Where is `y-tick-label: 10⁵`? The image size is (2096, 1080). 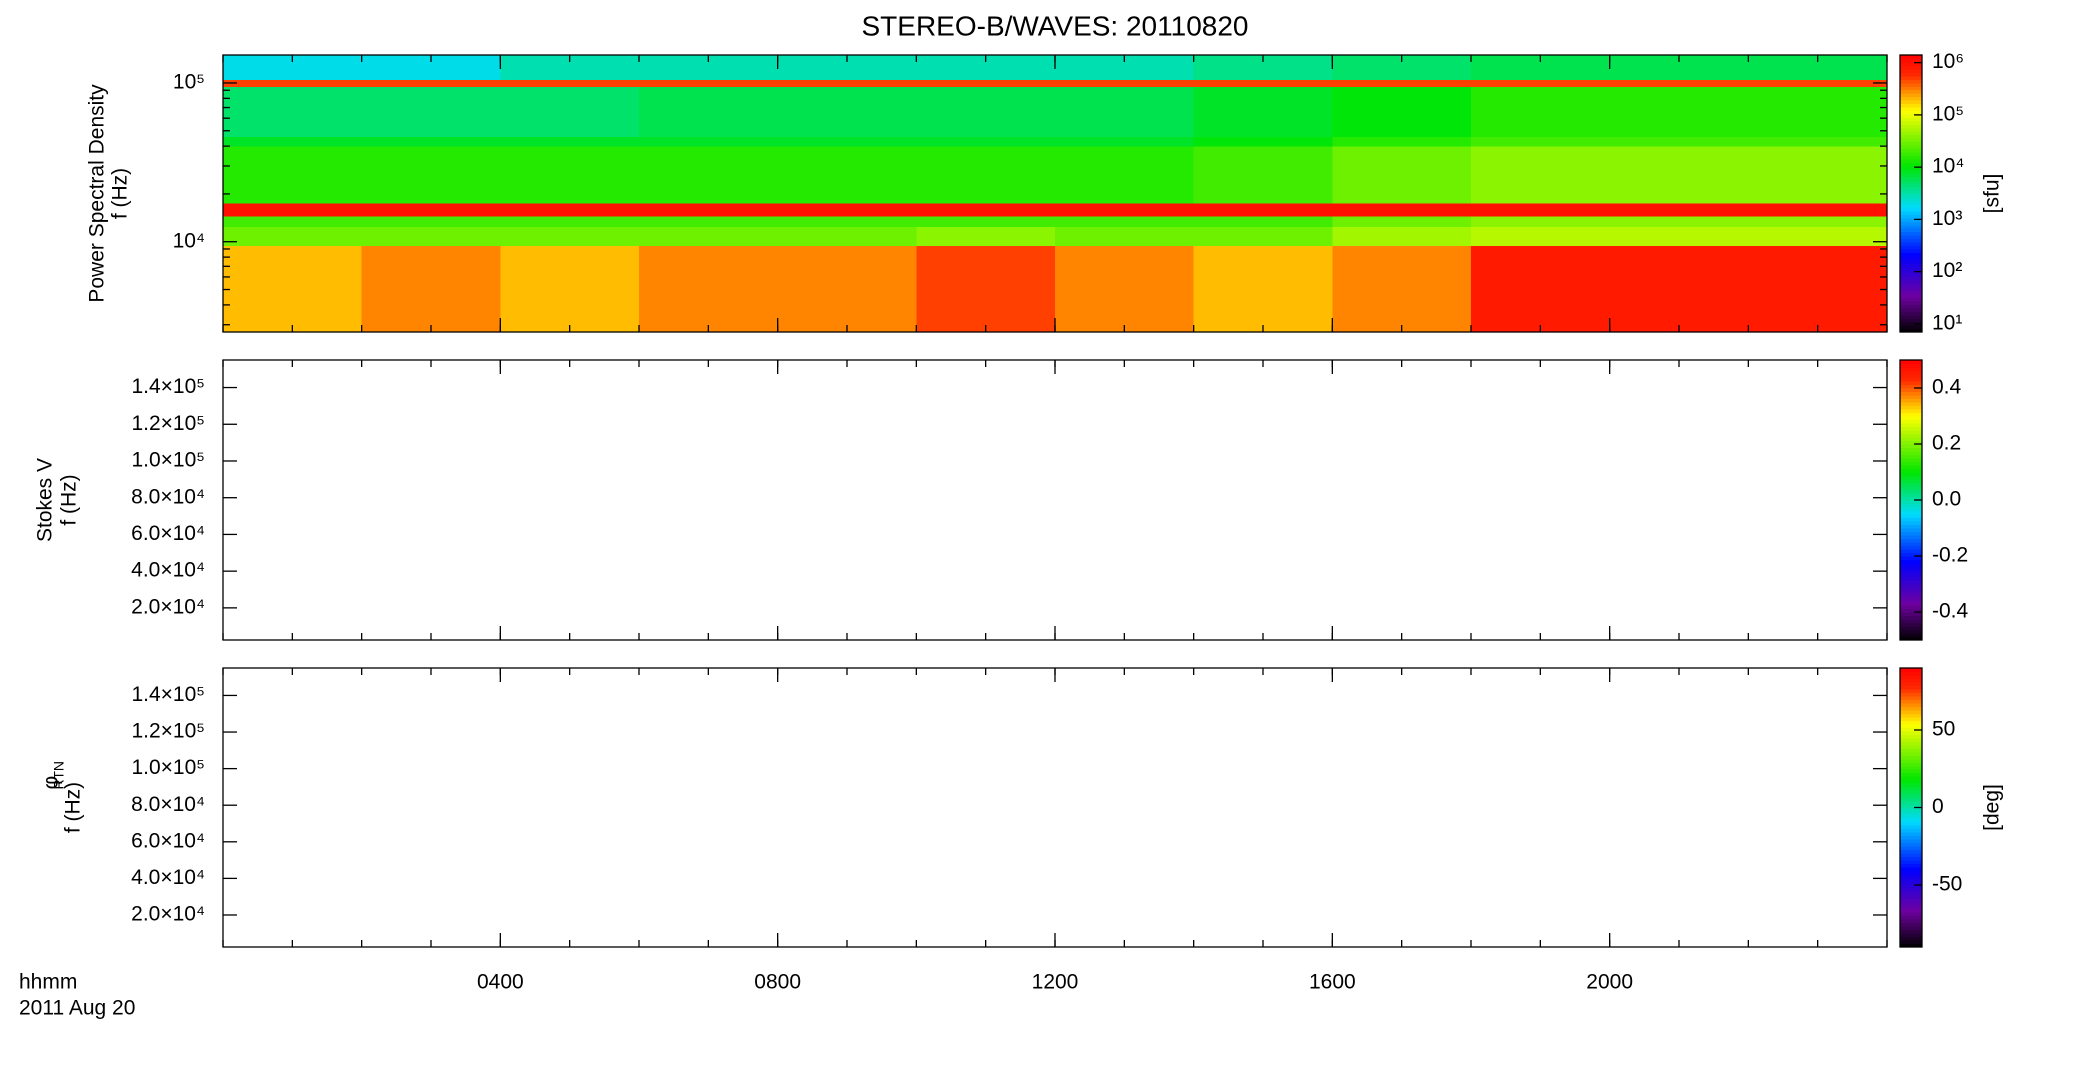
y-tick-label: 10⁵ is located at coordinates (189, 82).